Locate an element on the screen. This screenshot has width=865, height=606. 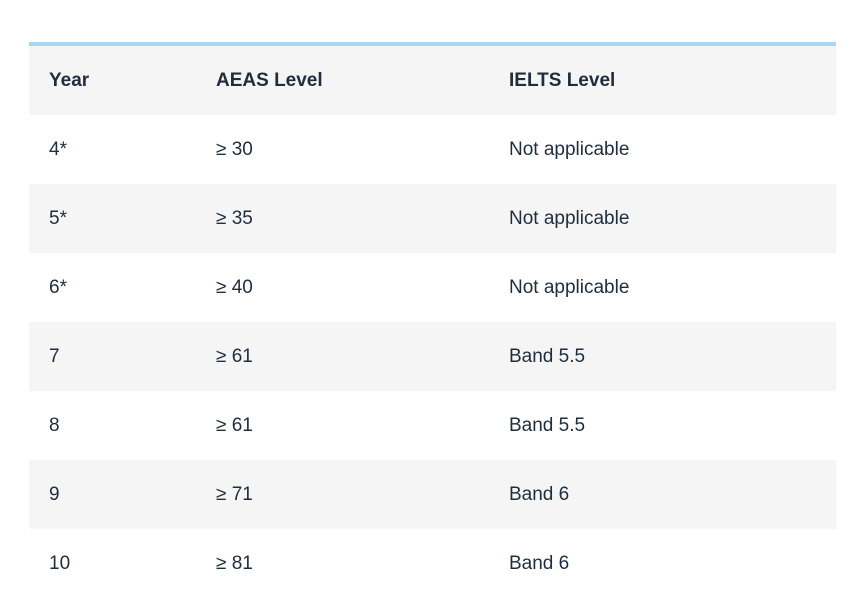
table-row: 8 ≥ 61 Band 5.5 is located at coordinates (432, 425).